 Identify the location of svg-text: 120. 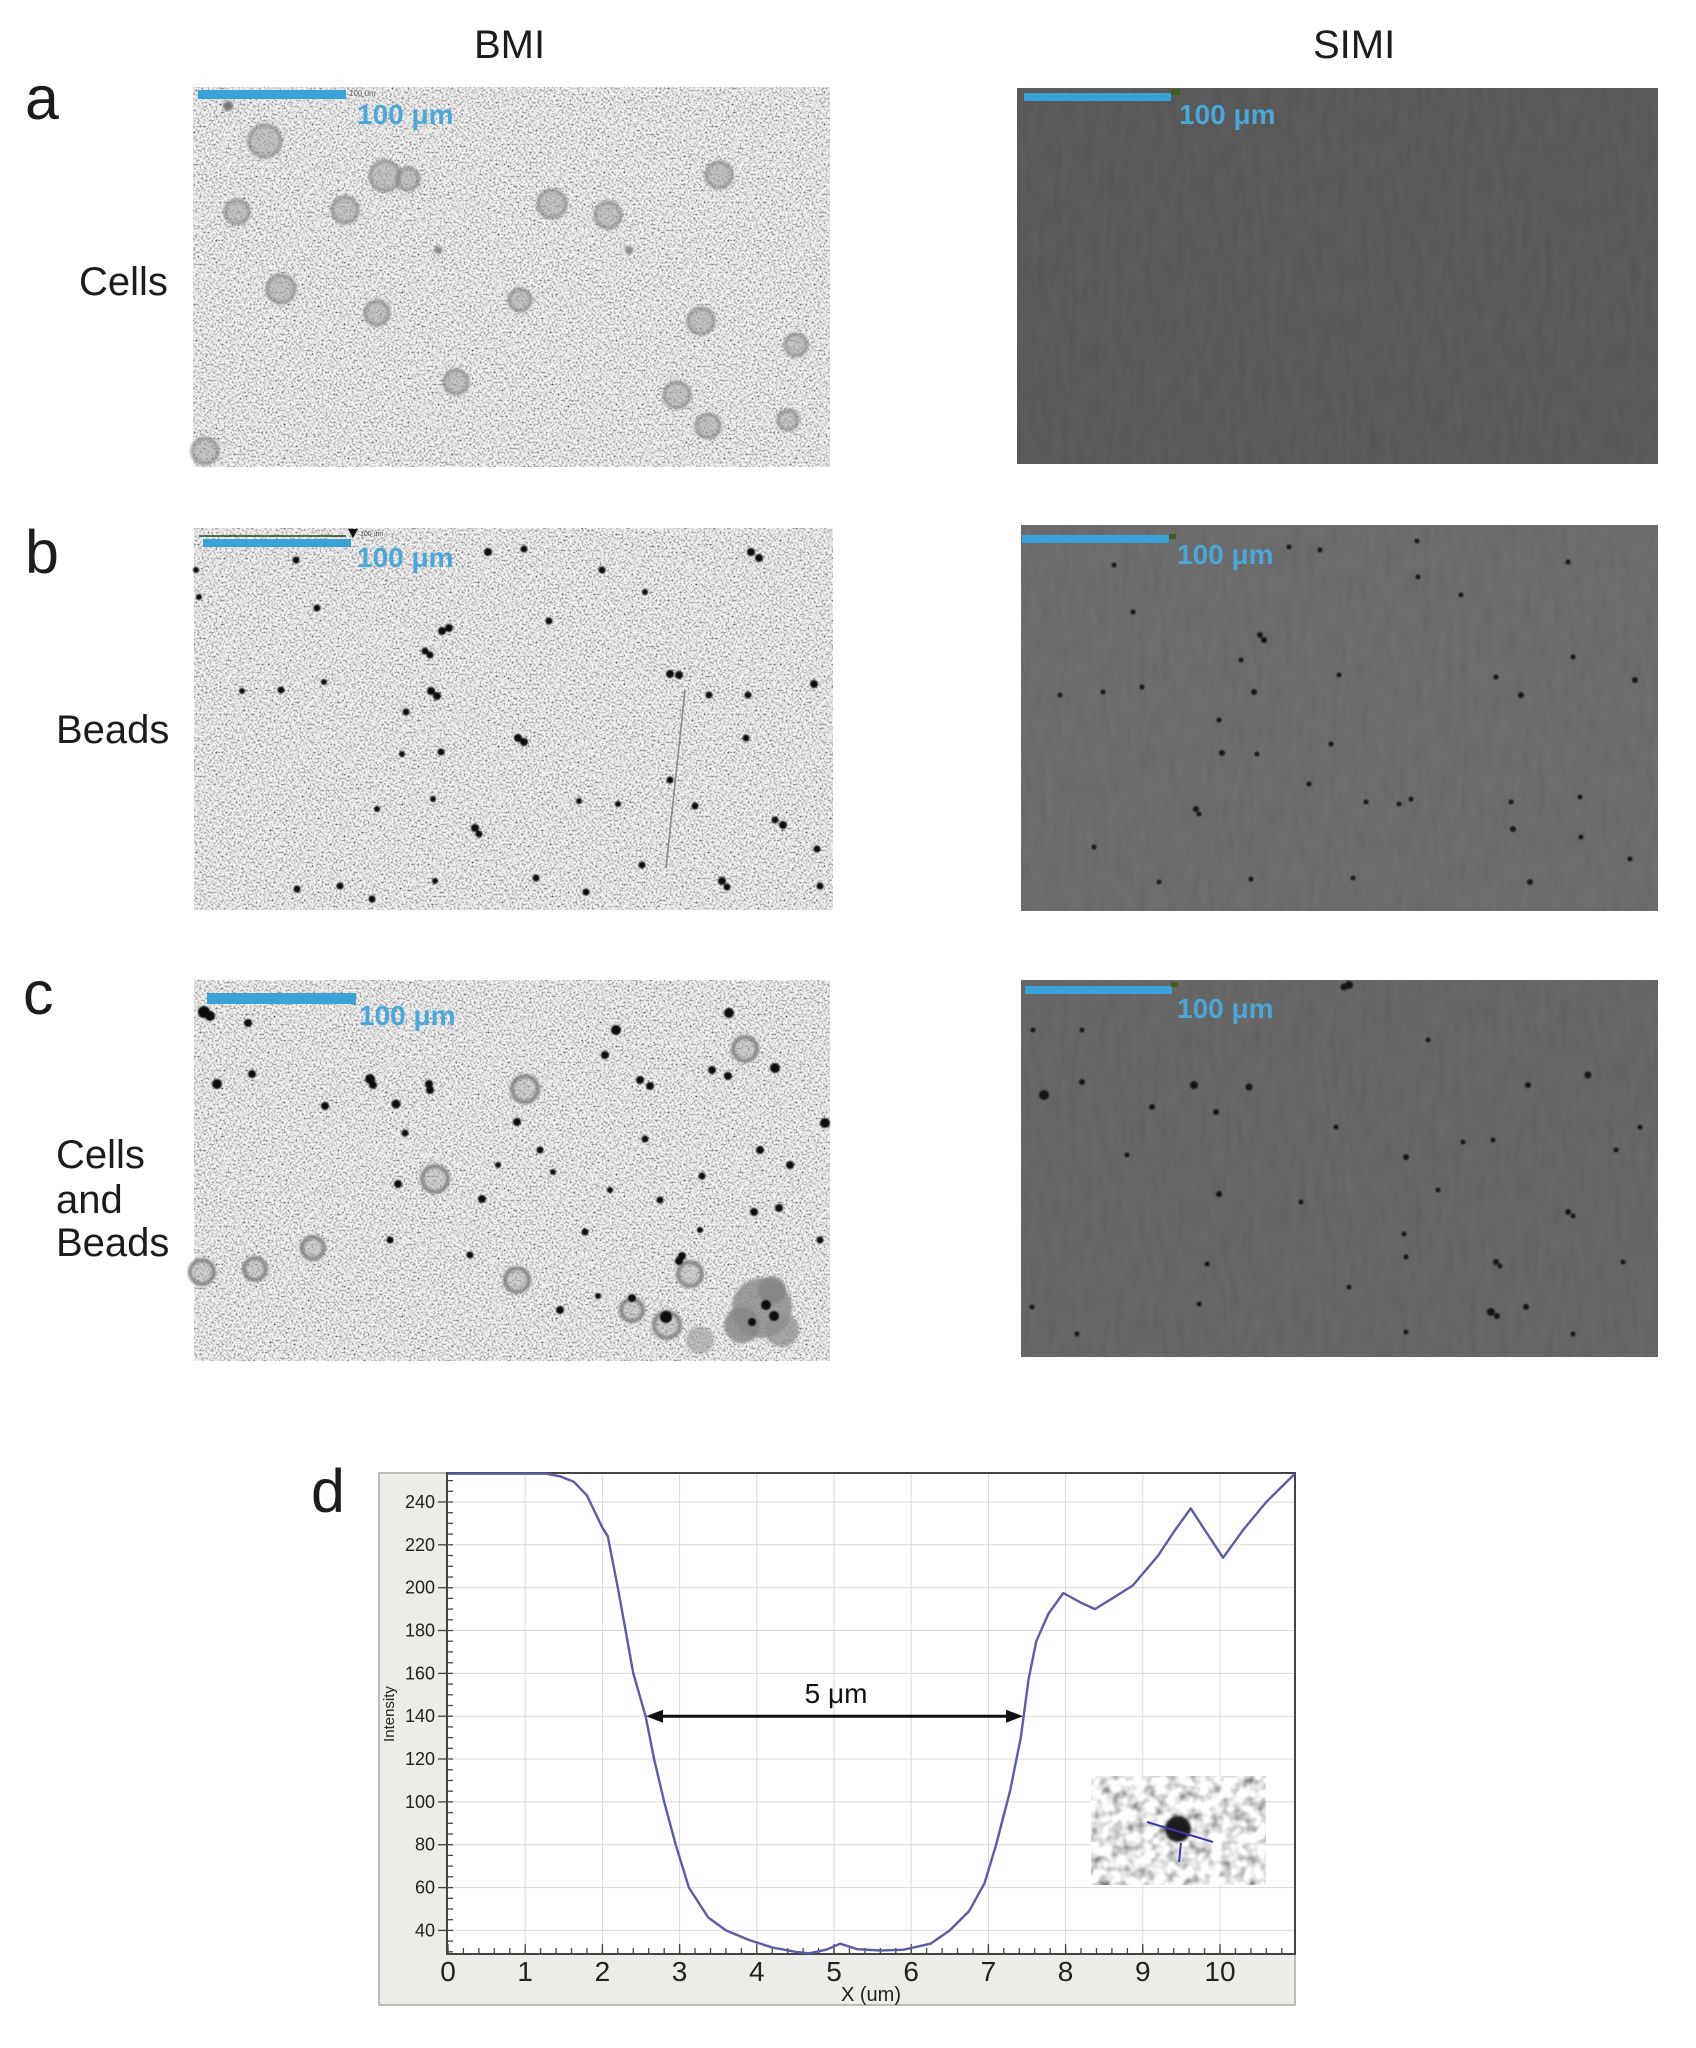
(420, 1759).